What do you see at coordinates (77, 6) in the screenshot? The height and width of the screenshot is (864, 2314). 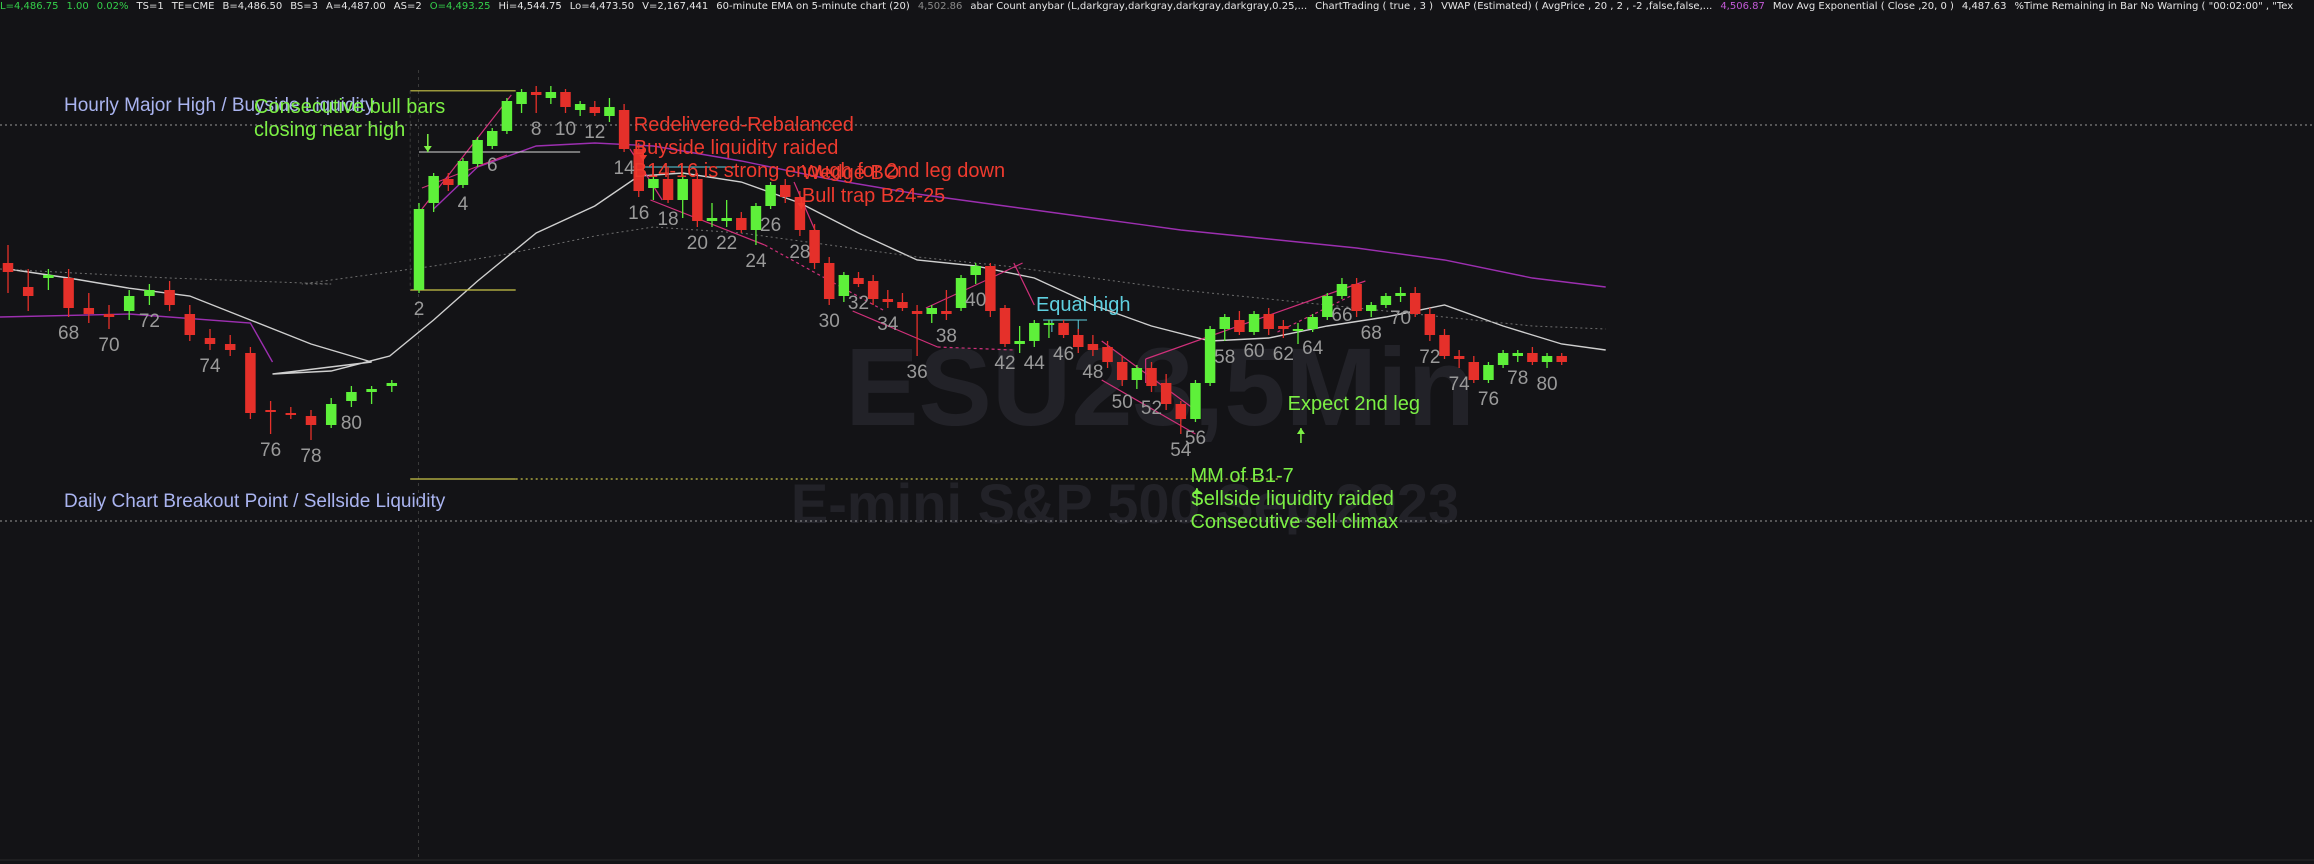 I see `status-bar-item: 1.00` at bounding box center [77, 6].